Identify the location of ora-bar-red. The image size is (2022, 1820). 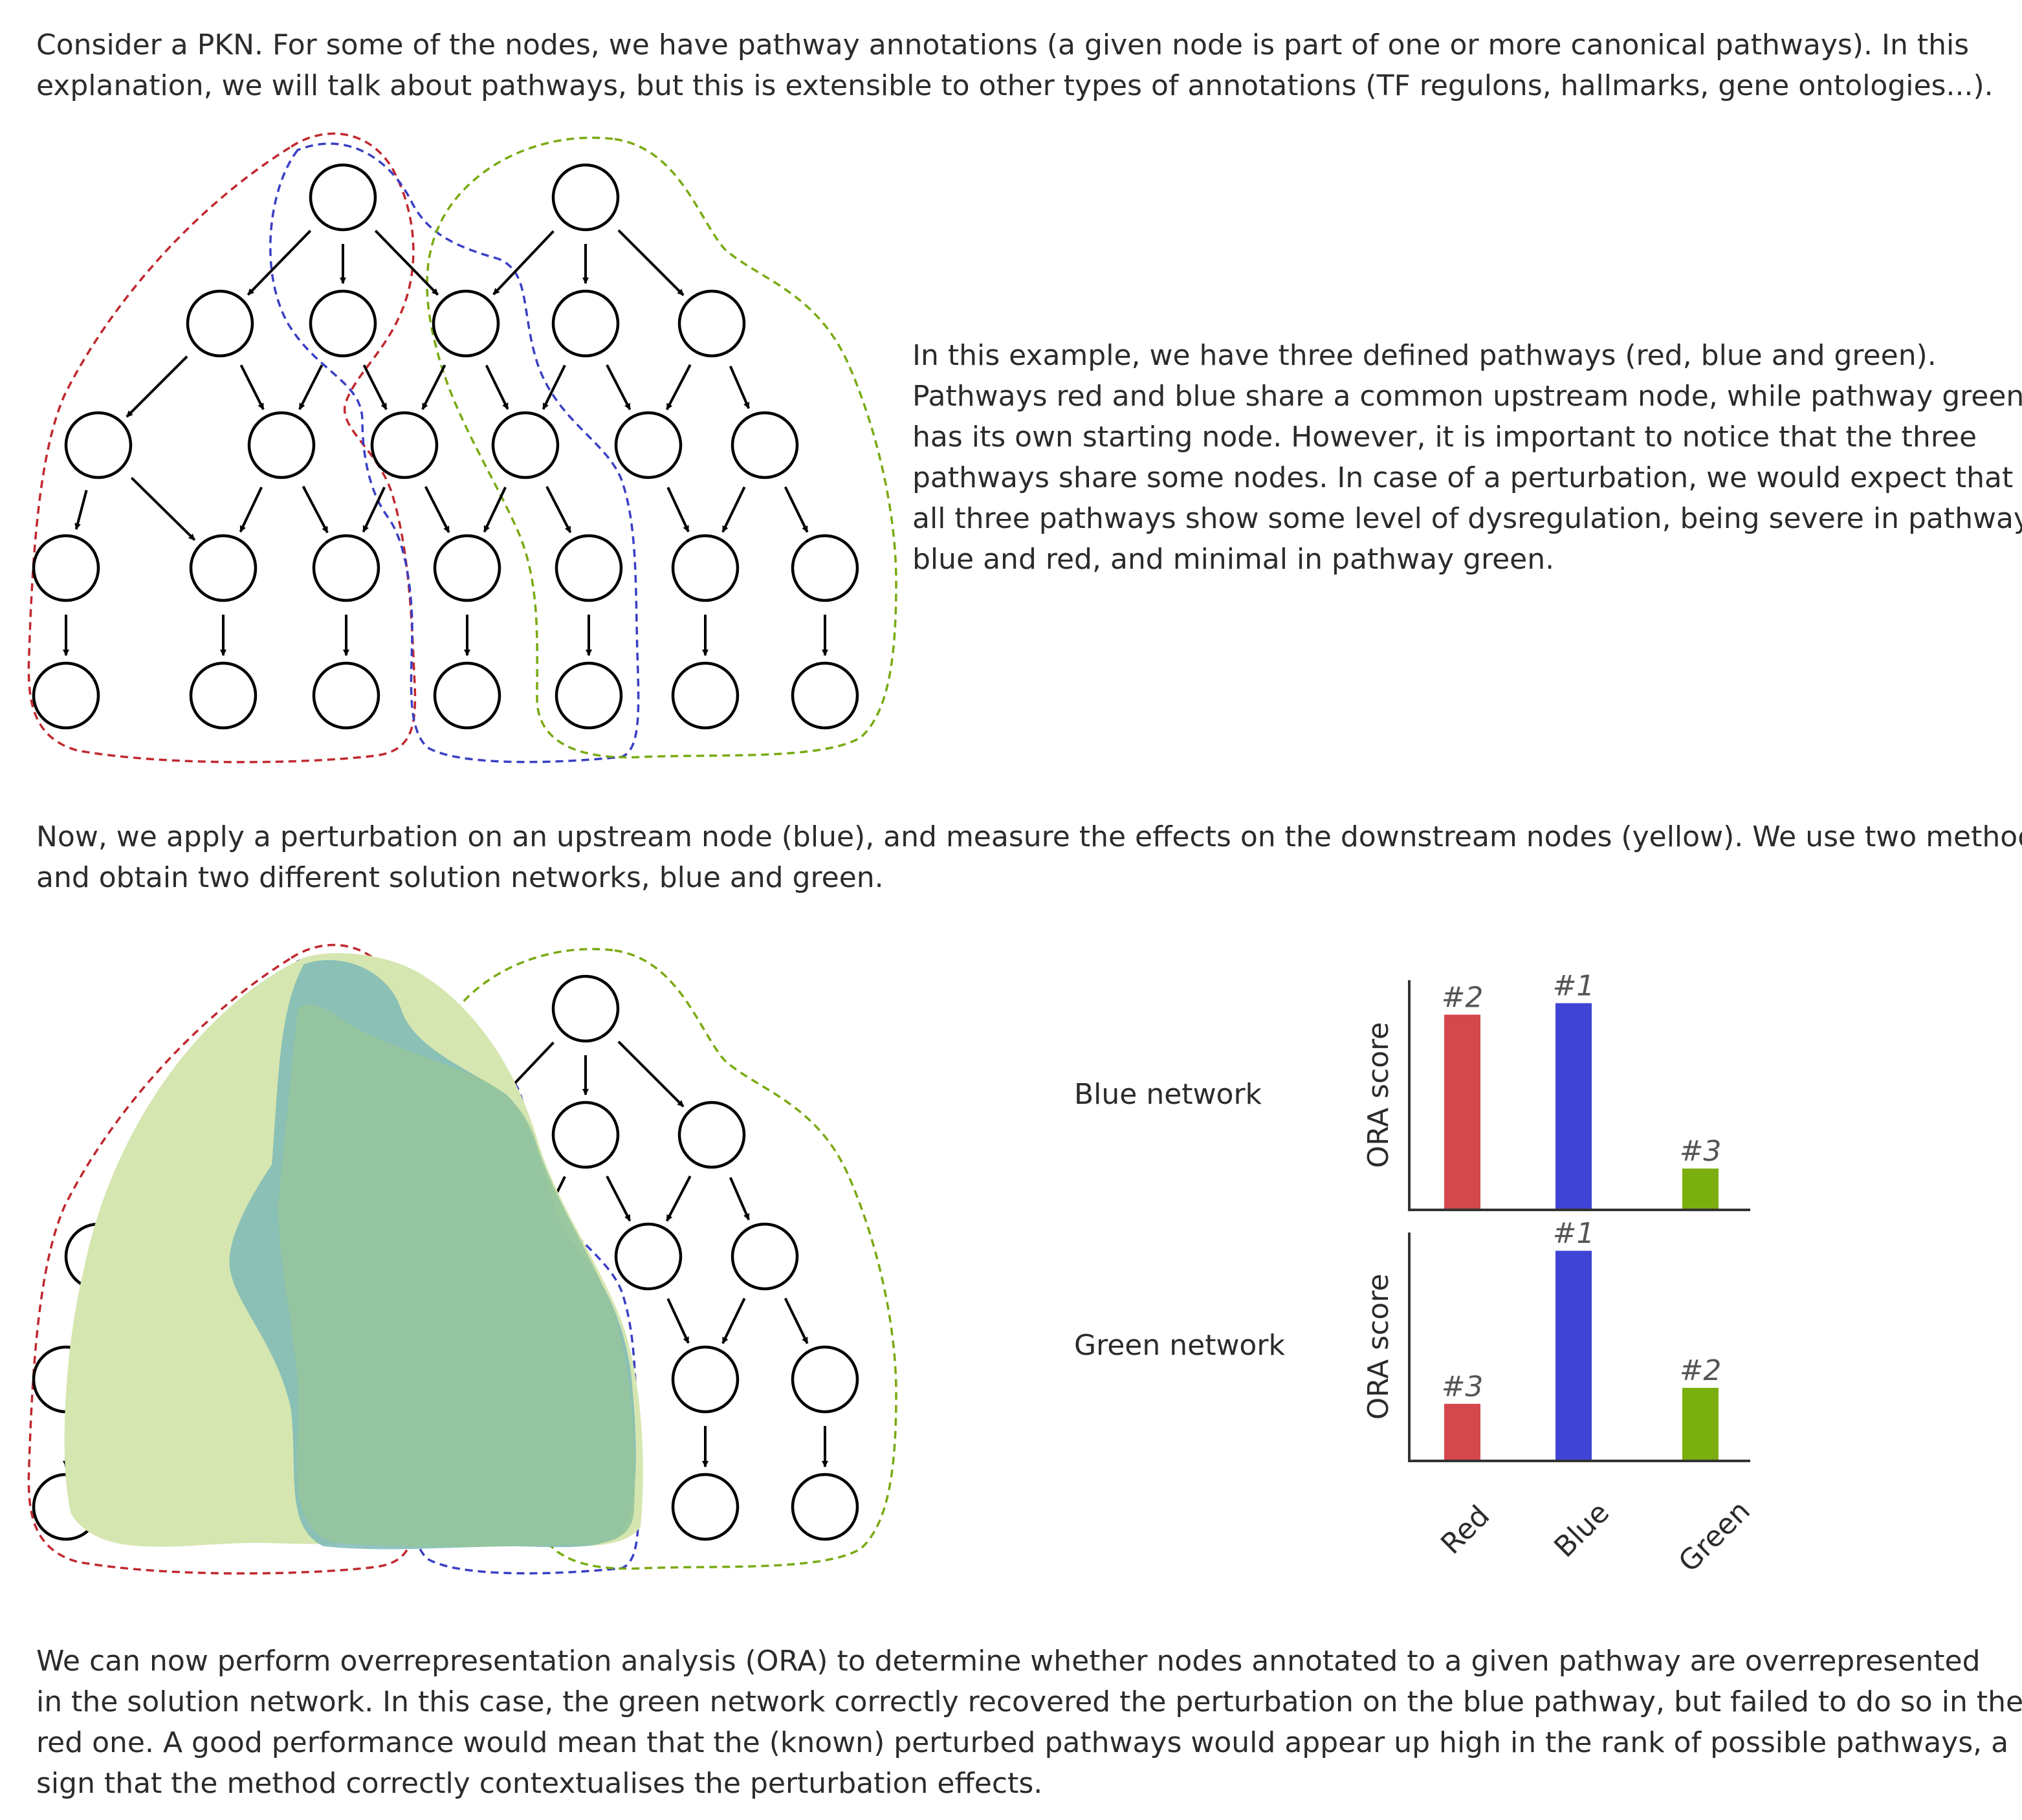
(1462, 1432).